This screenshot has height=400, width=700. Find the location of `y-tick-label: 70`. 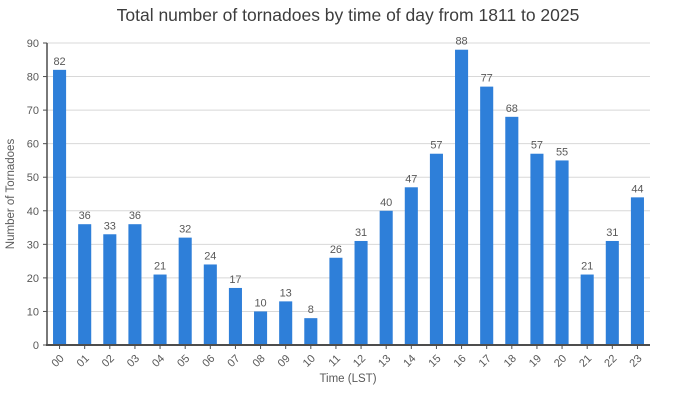

y-tick-label: 70 is located at coordinates (33, 111).